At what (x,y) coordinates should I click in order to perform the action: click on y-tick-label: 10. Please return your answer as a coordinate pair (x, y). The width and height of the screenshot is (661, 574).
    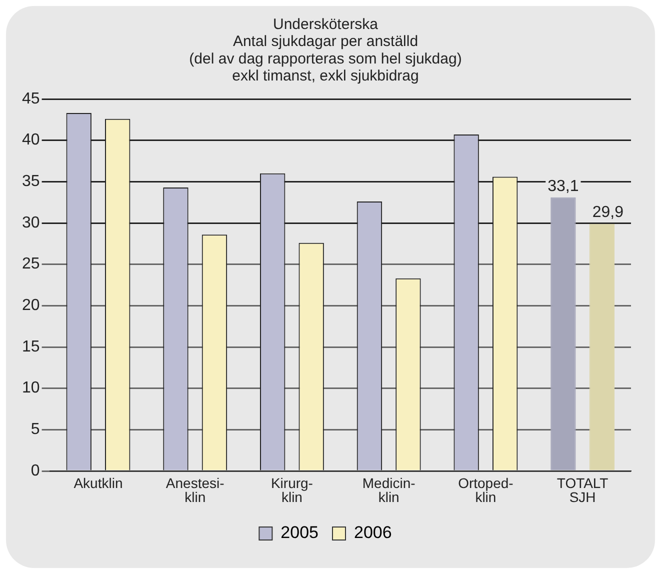
    Looking at the image, I should click on (31, 388).